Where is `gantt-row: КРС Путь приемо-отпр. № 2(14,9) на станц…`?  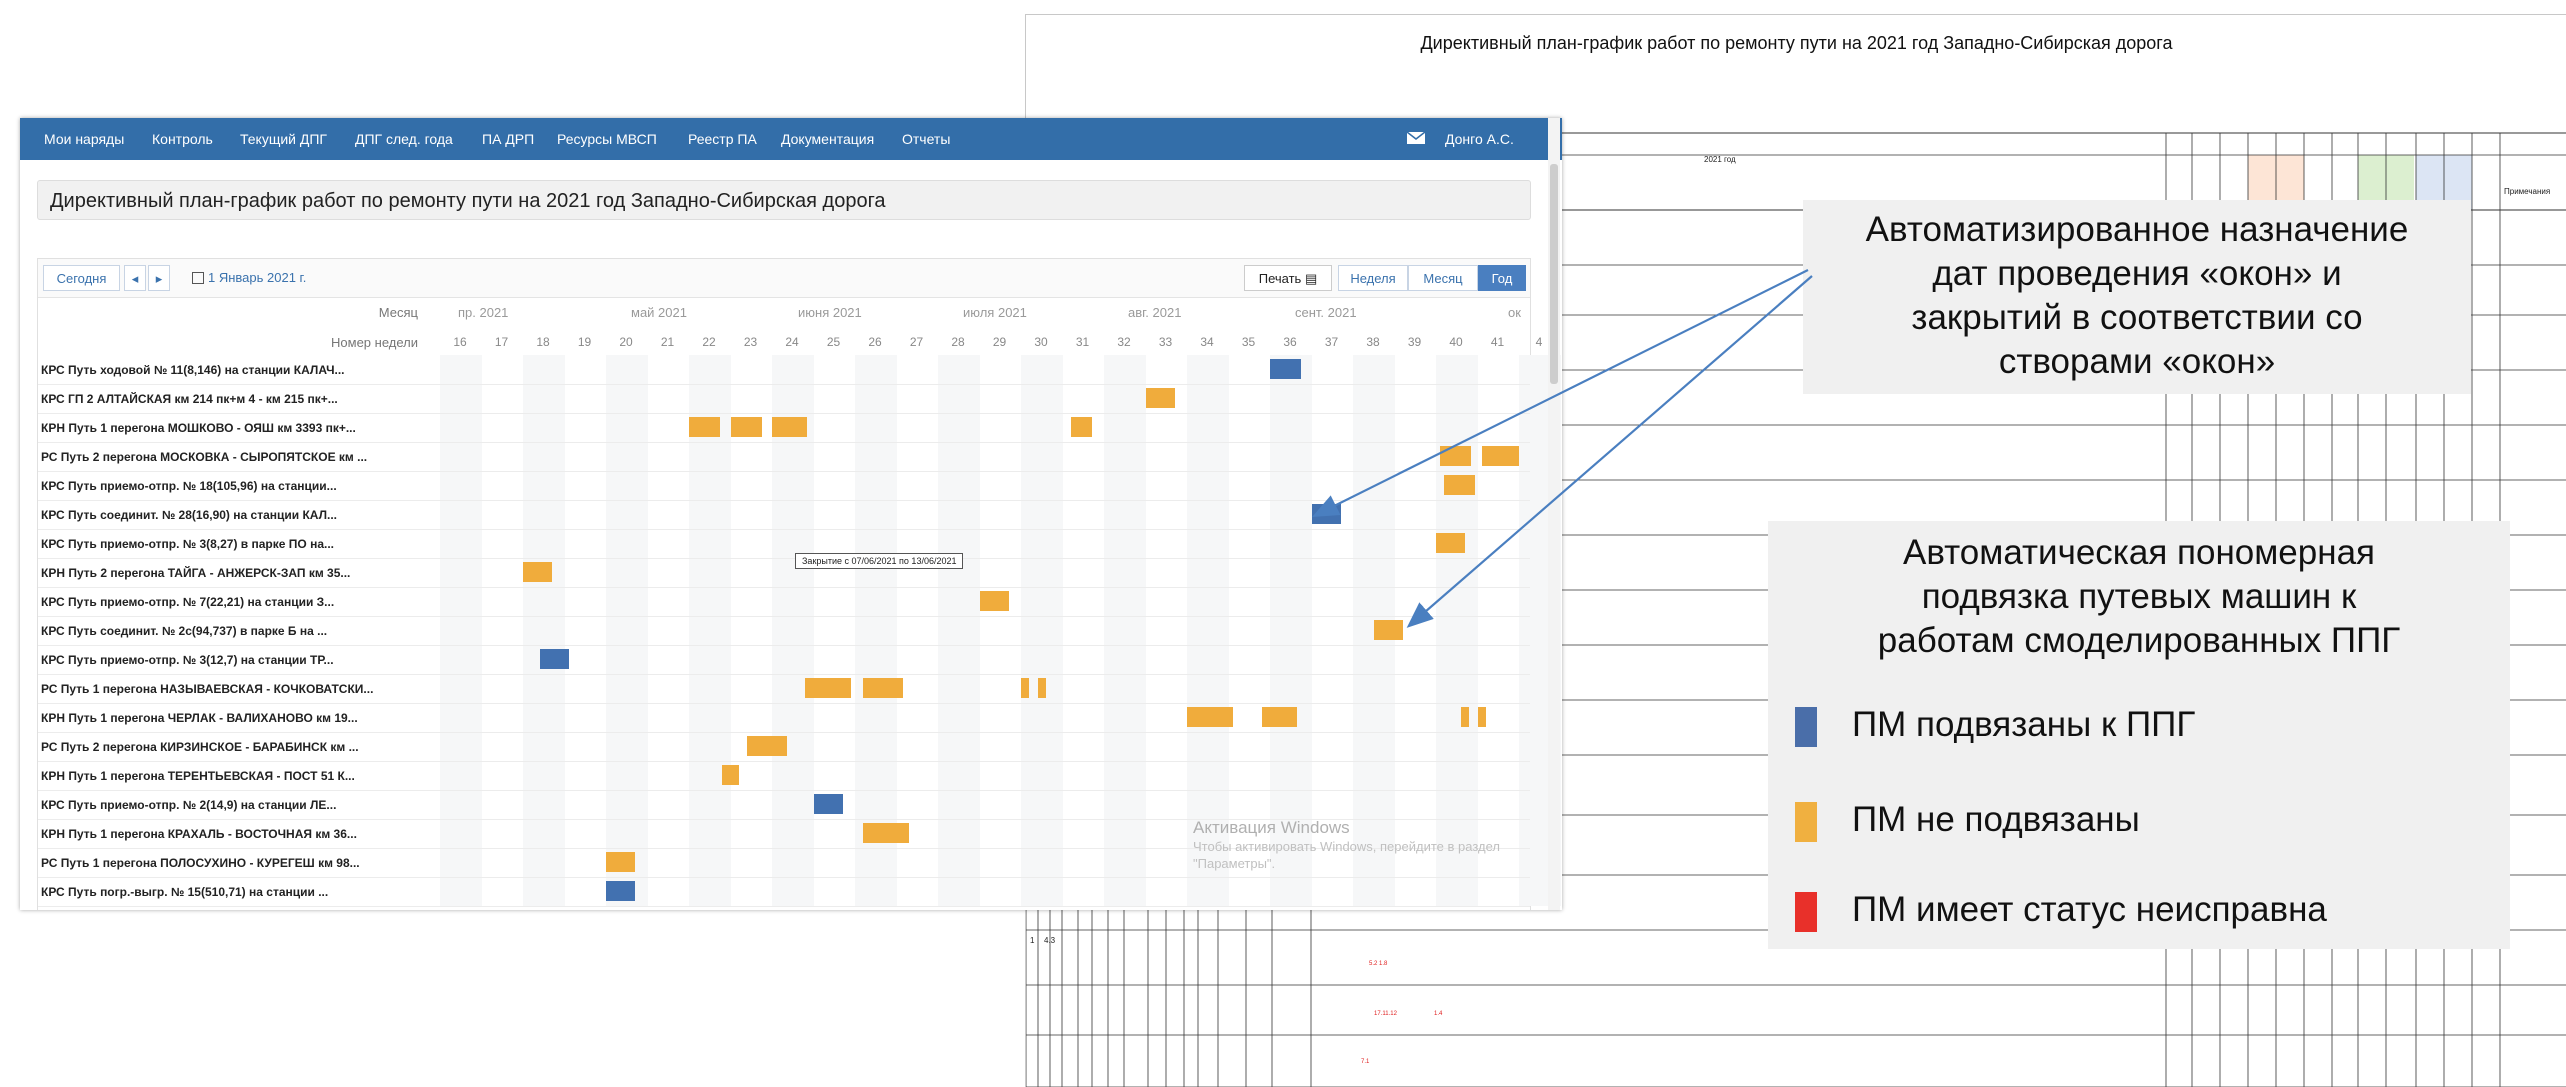
gantt-row: КРС Путь приемо-отпр. № 2(14,9) на станц… is located at coordinates (784, 805).